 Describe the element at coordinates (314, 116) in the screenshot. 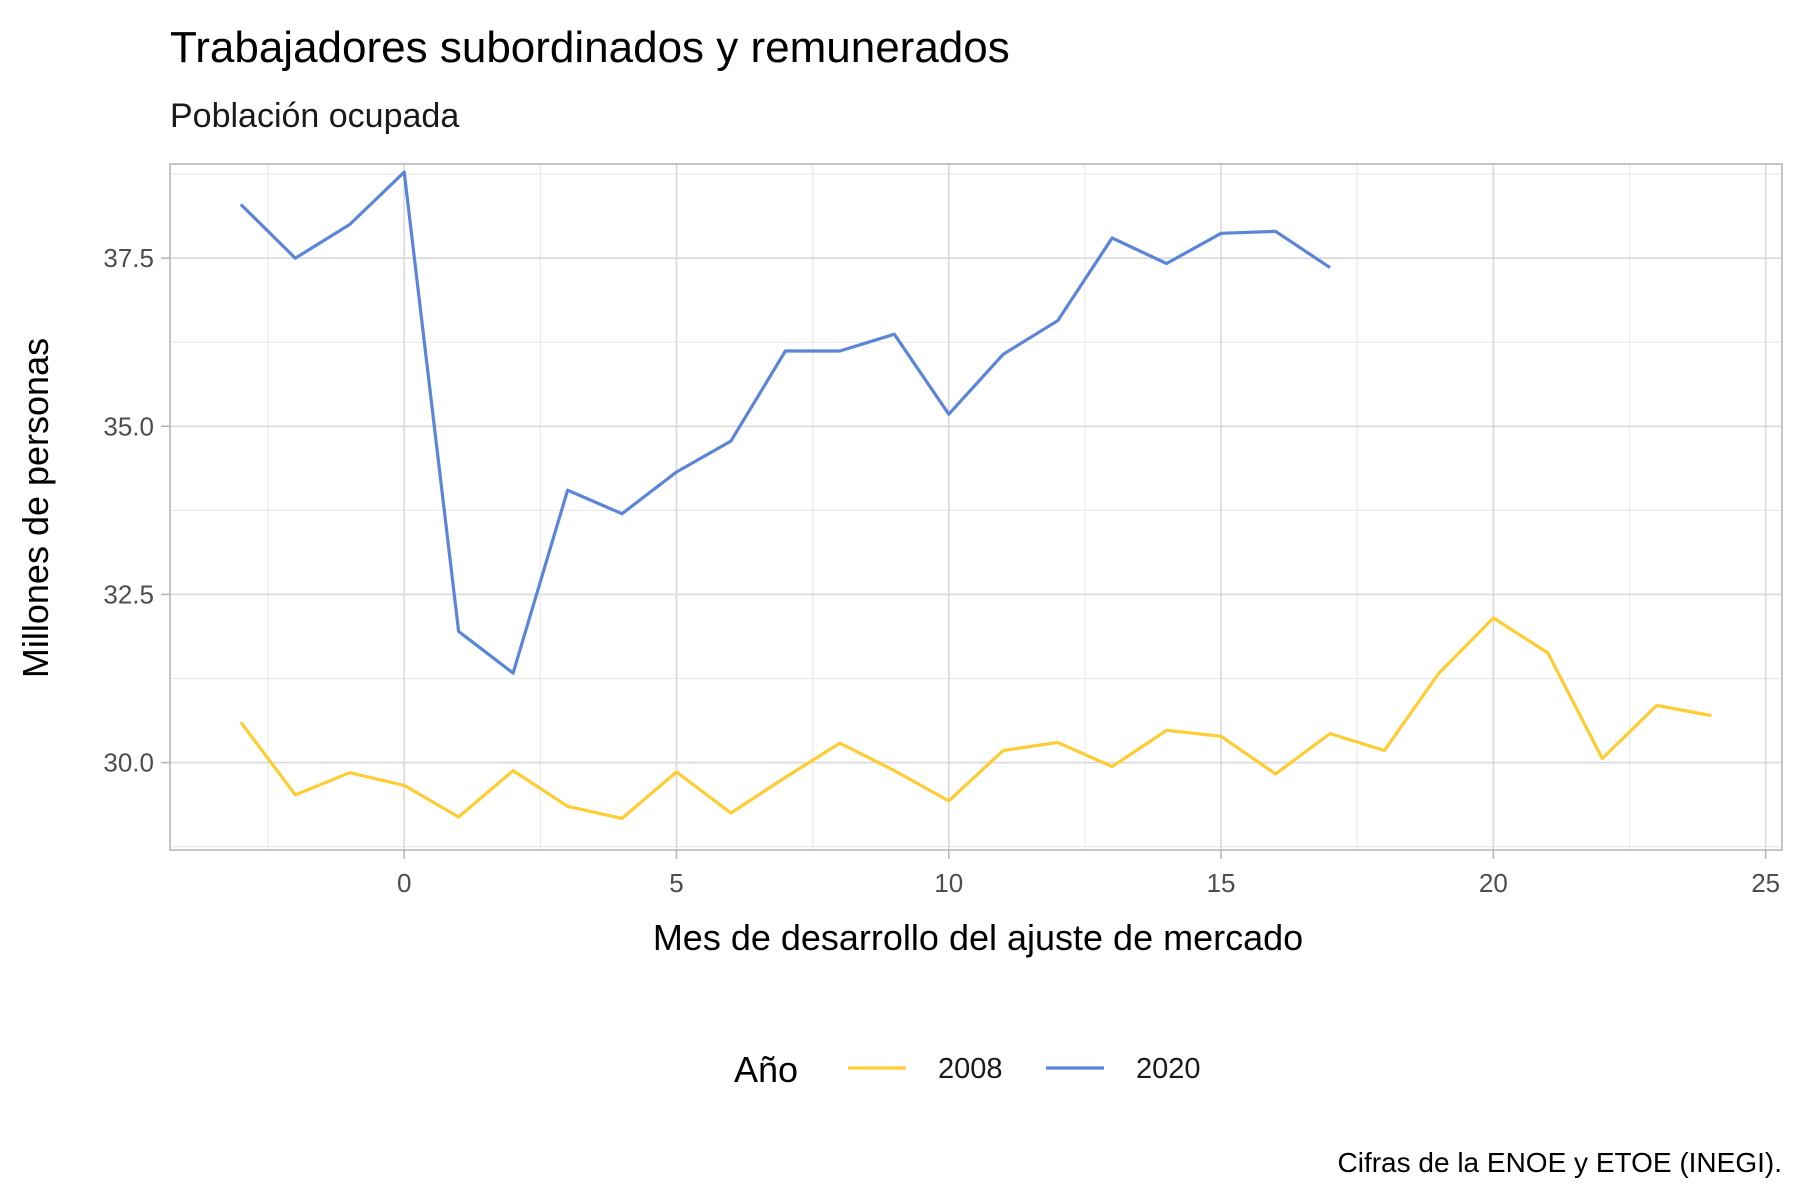

I see `chart-subtitle: Población ocupada` at that location.